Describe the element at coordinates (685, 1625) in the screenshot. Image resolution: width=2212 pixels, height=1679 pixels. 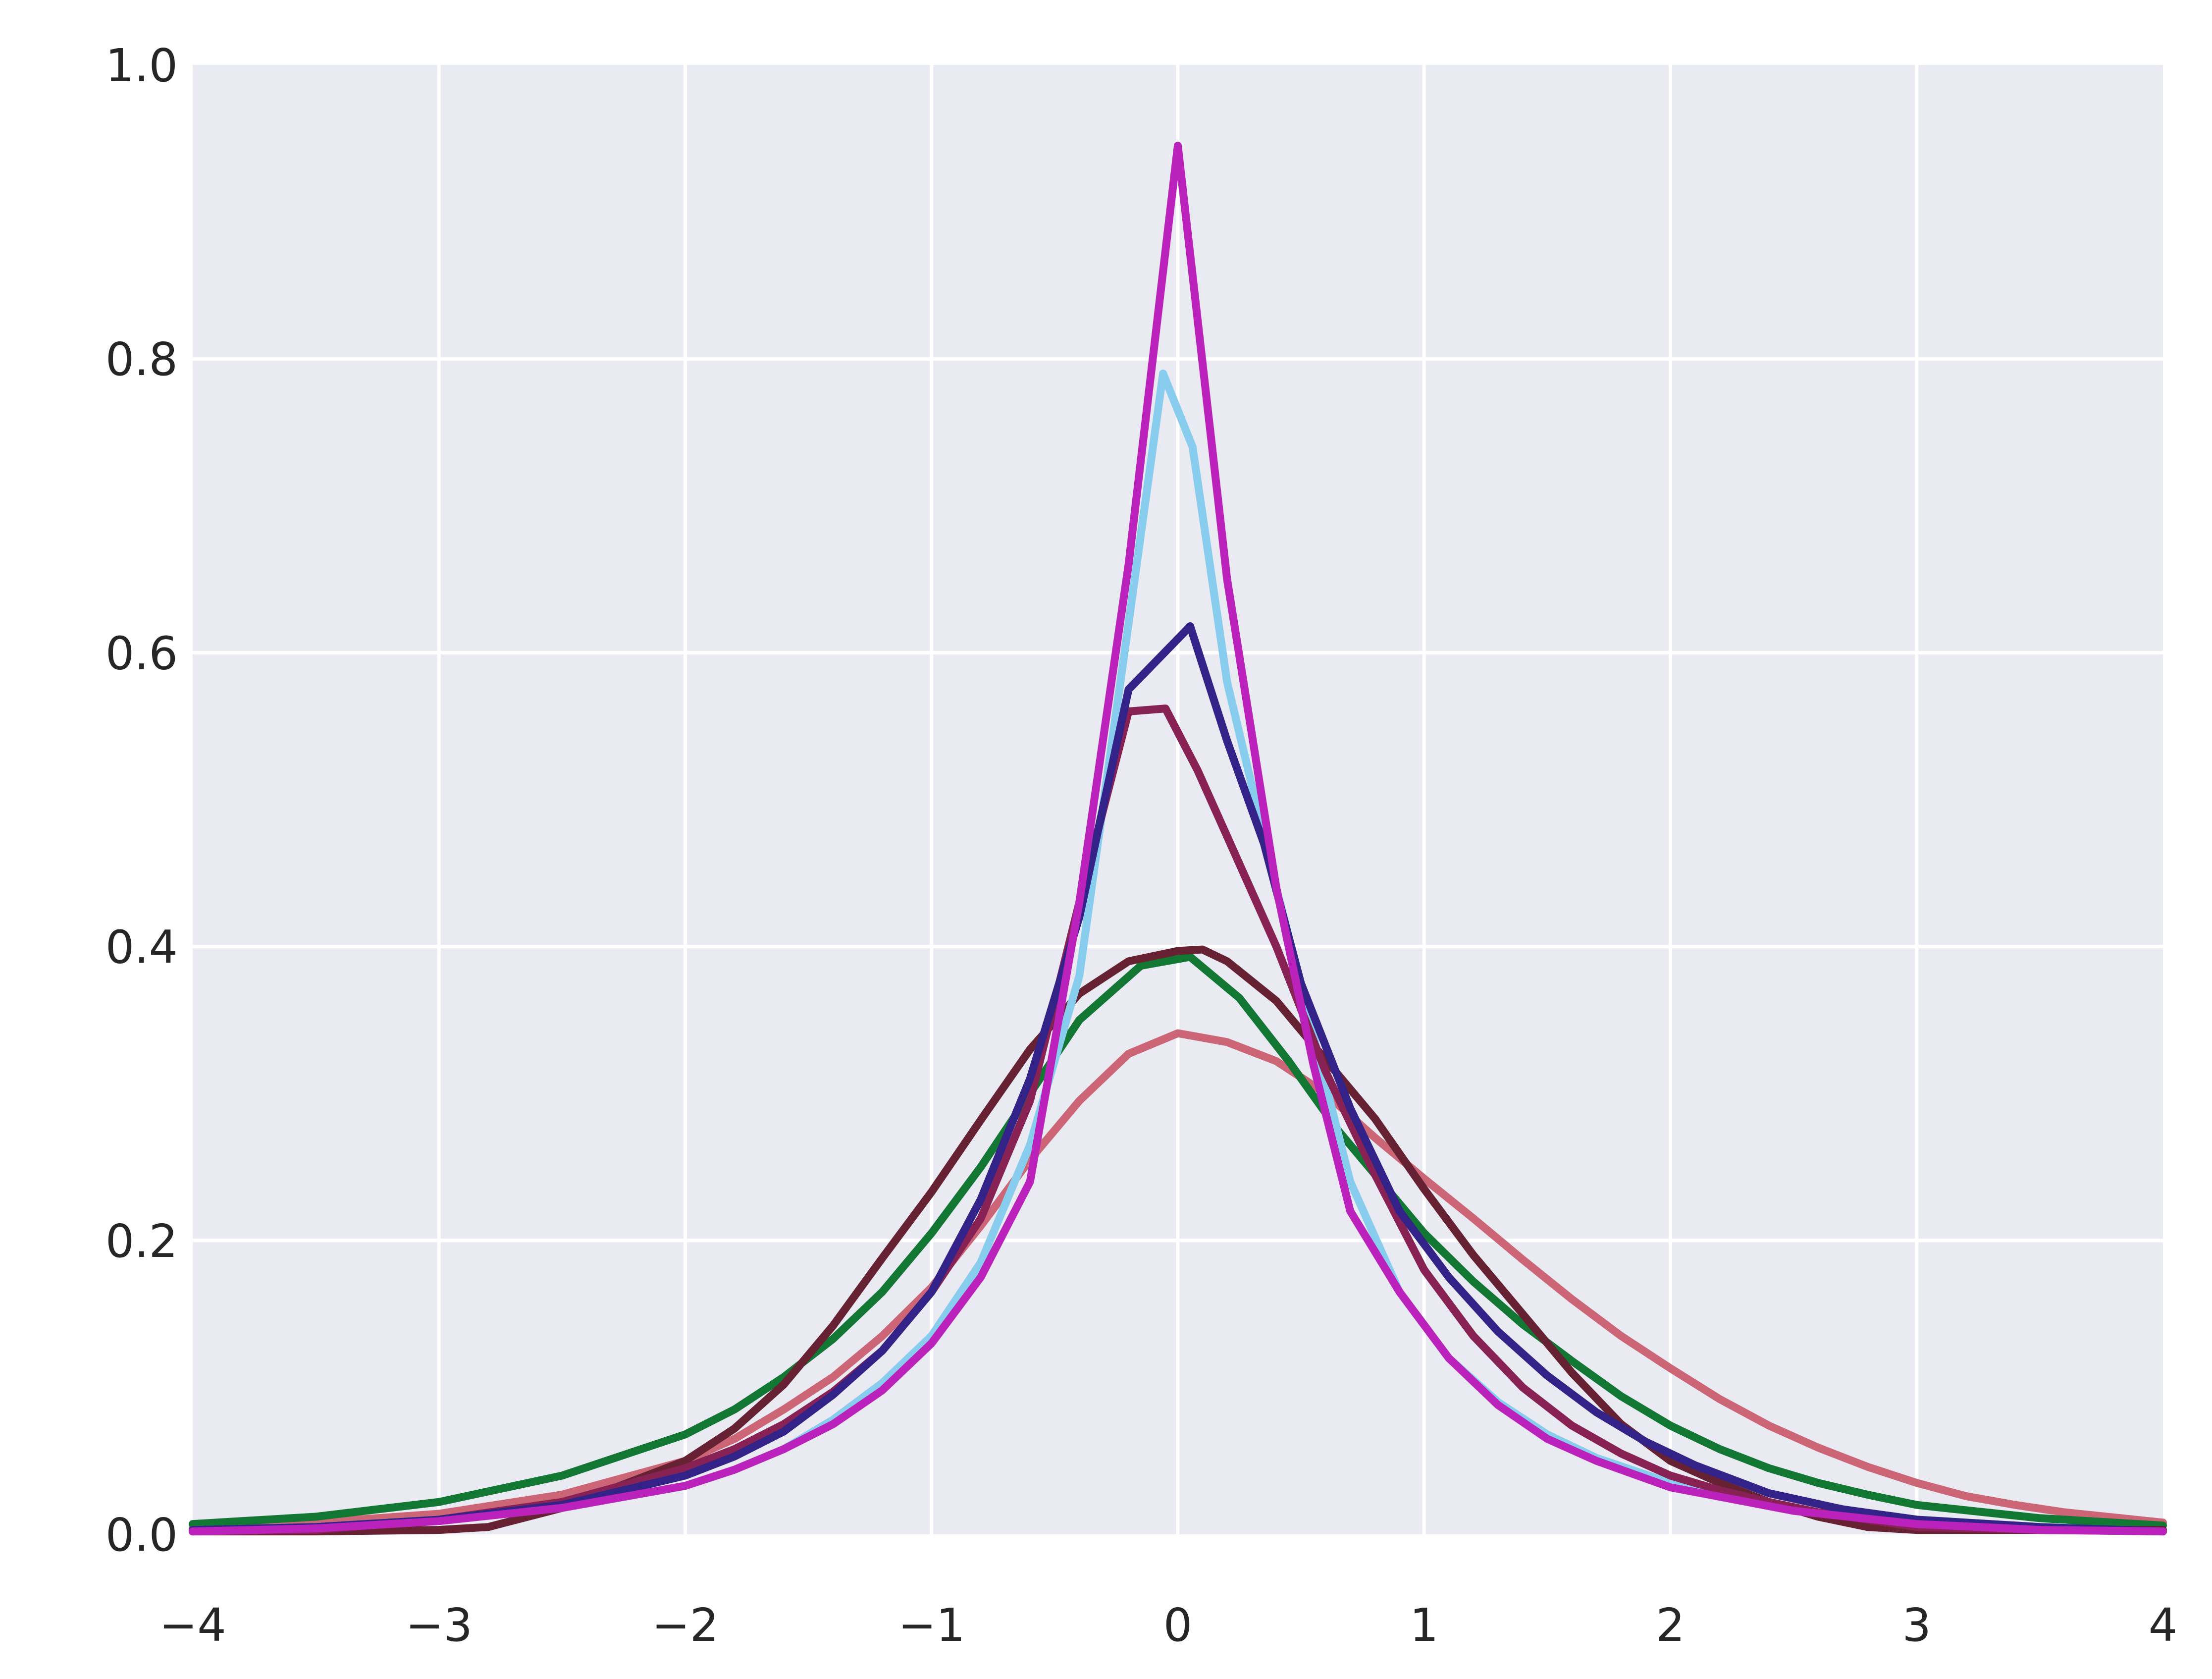
I see `x-tick-label: −2` at that location.